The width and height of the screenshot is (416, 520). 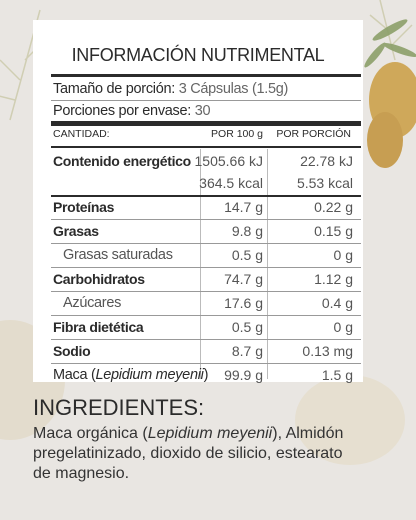 I want to click on nutrient-name: Contenido energético, so click(x=122, y=161).